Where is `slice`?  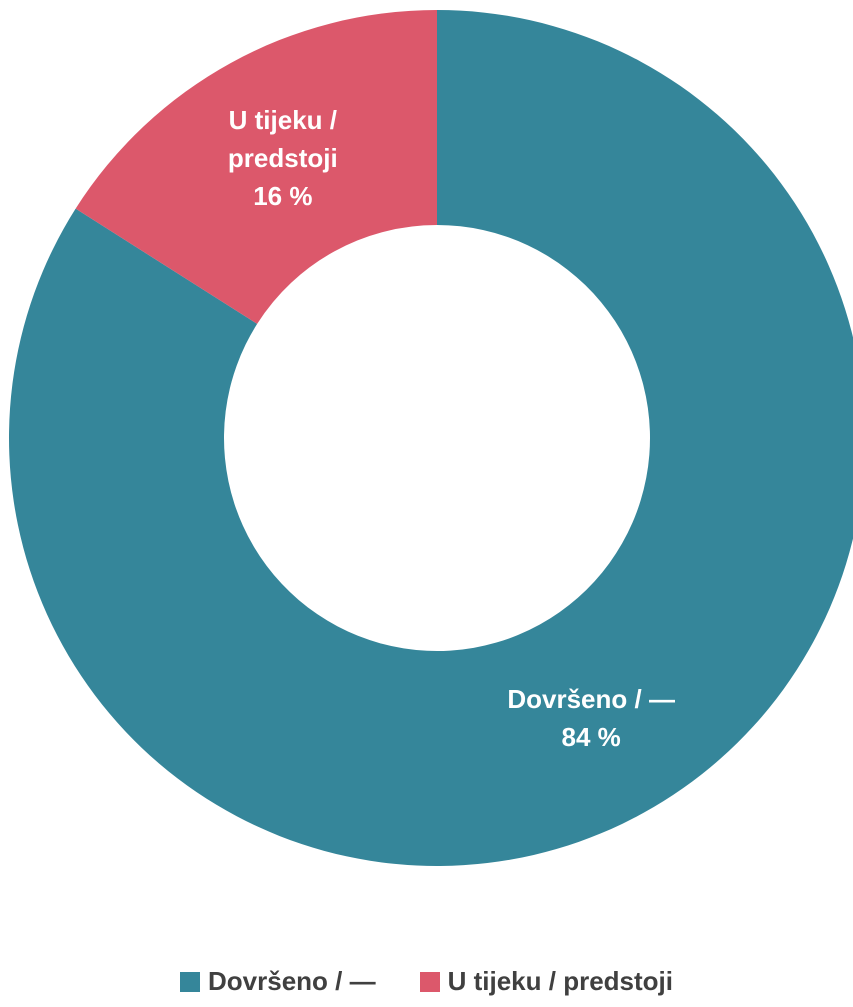 slice is located at coordinates (256, 167).